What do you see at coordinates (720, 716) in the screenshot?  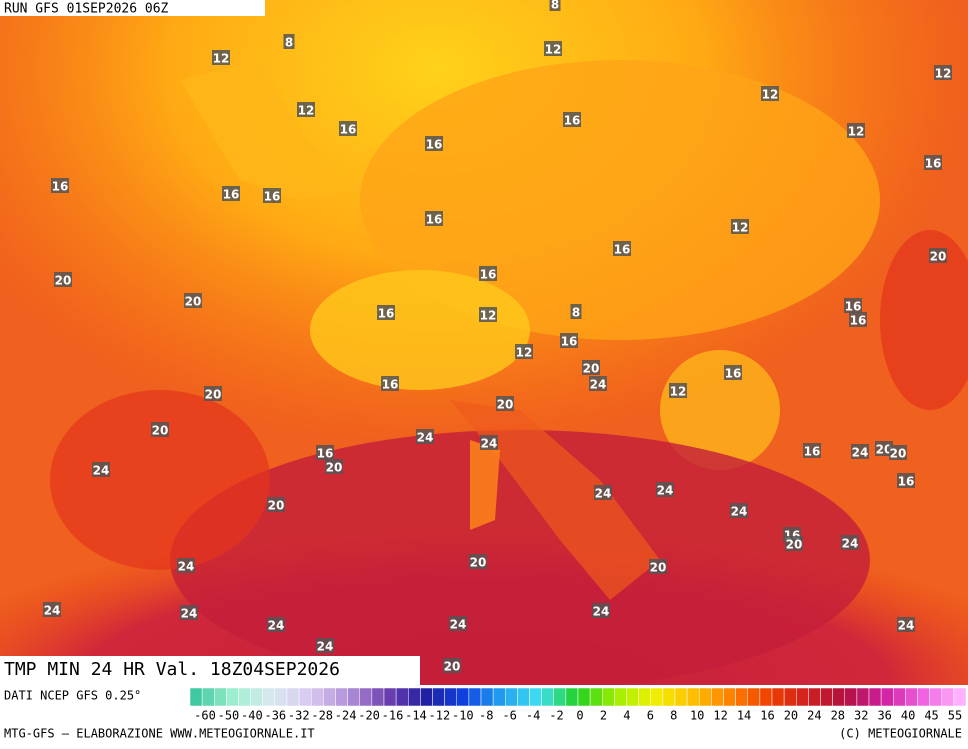 I see `scale-label: 12` at bounding box center [720, 716].